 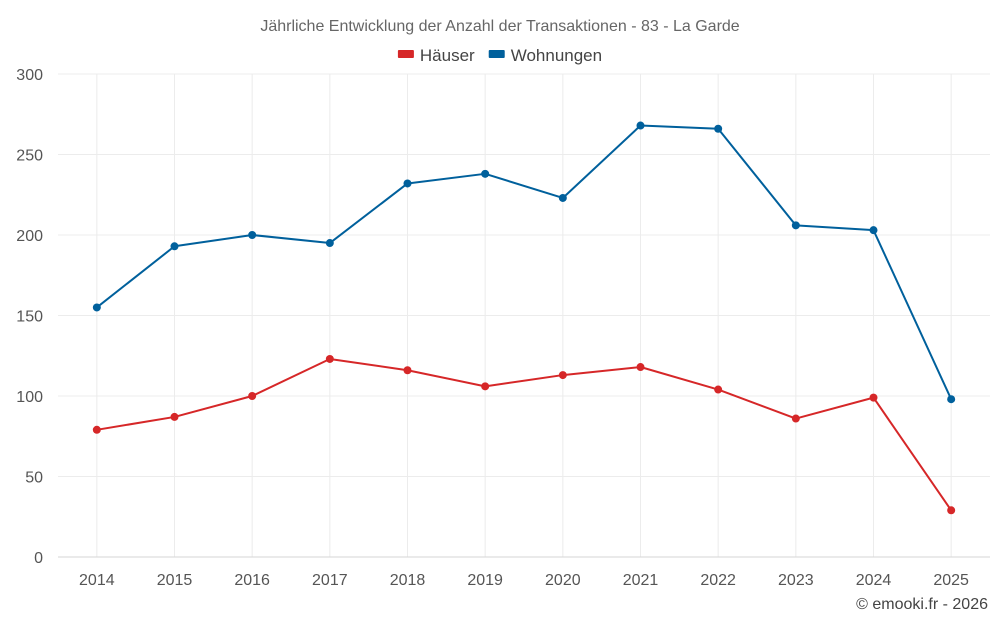 I want to click on x-tick-label: 2025, so click(x=951, y=580).